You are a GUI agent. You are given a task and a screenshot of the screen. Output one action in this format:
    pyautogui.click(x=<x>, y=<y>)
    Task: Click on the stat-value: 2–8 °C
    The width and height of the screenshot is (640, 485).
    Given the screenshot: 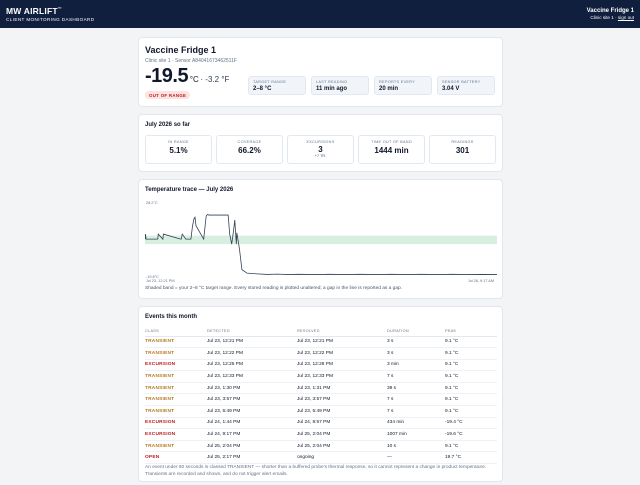 What is the action you would take?
    pyautogui.click(x=262, y=89)
    